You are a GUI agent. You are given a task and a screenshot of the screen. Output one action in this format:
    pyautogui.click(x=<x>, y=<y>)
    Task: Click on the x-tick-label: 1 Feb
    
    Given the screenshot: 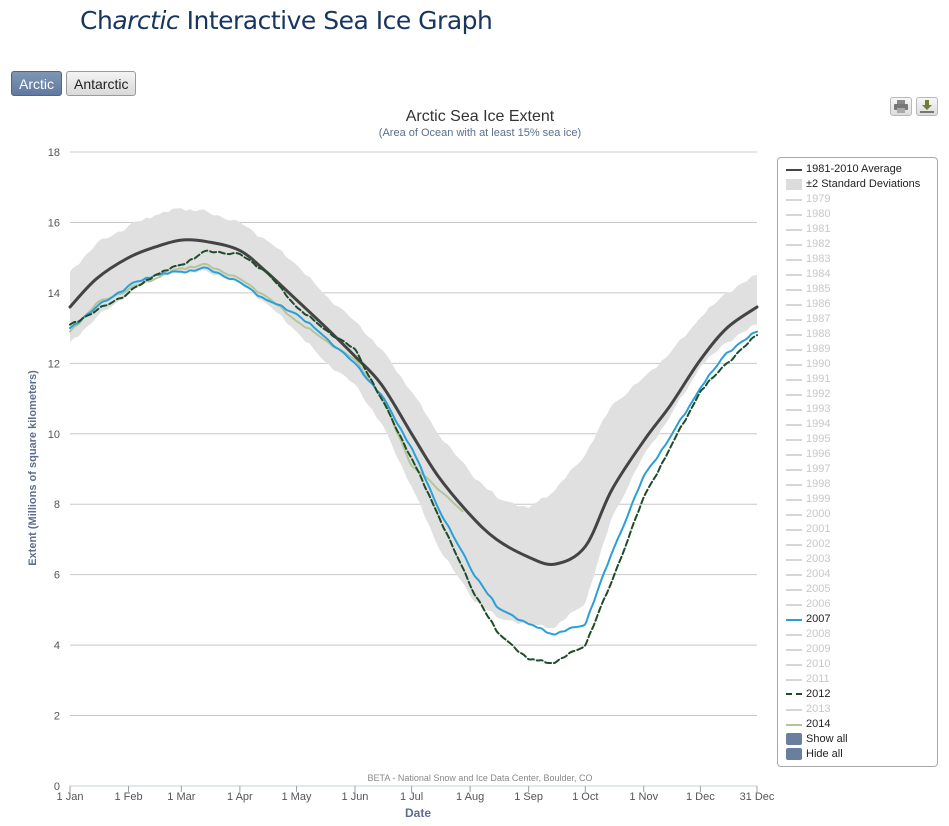 What is the action you would take?
    pyautogui.click(x=128, y=797)
    